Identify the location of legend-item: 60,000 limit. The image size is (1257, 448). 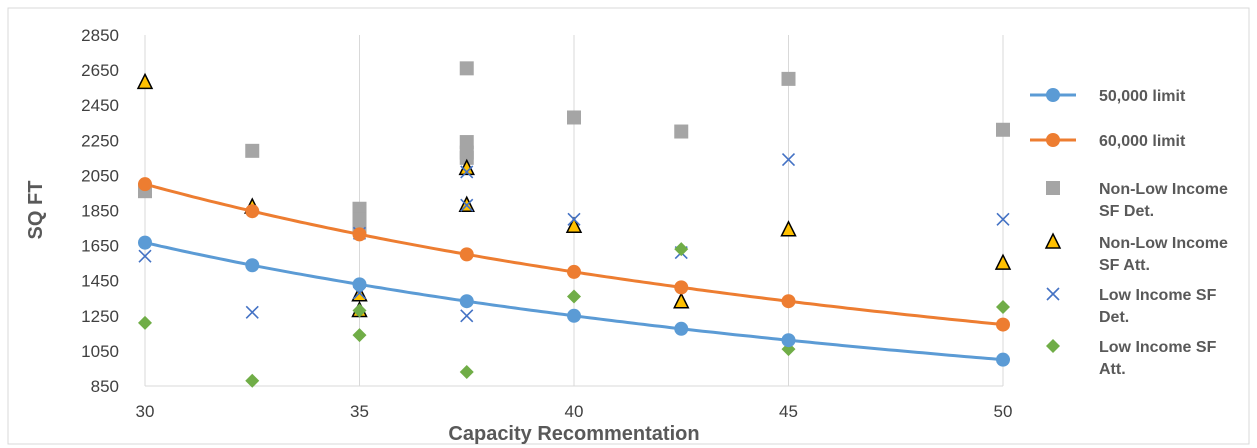
(1108, 141).